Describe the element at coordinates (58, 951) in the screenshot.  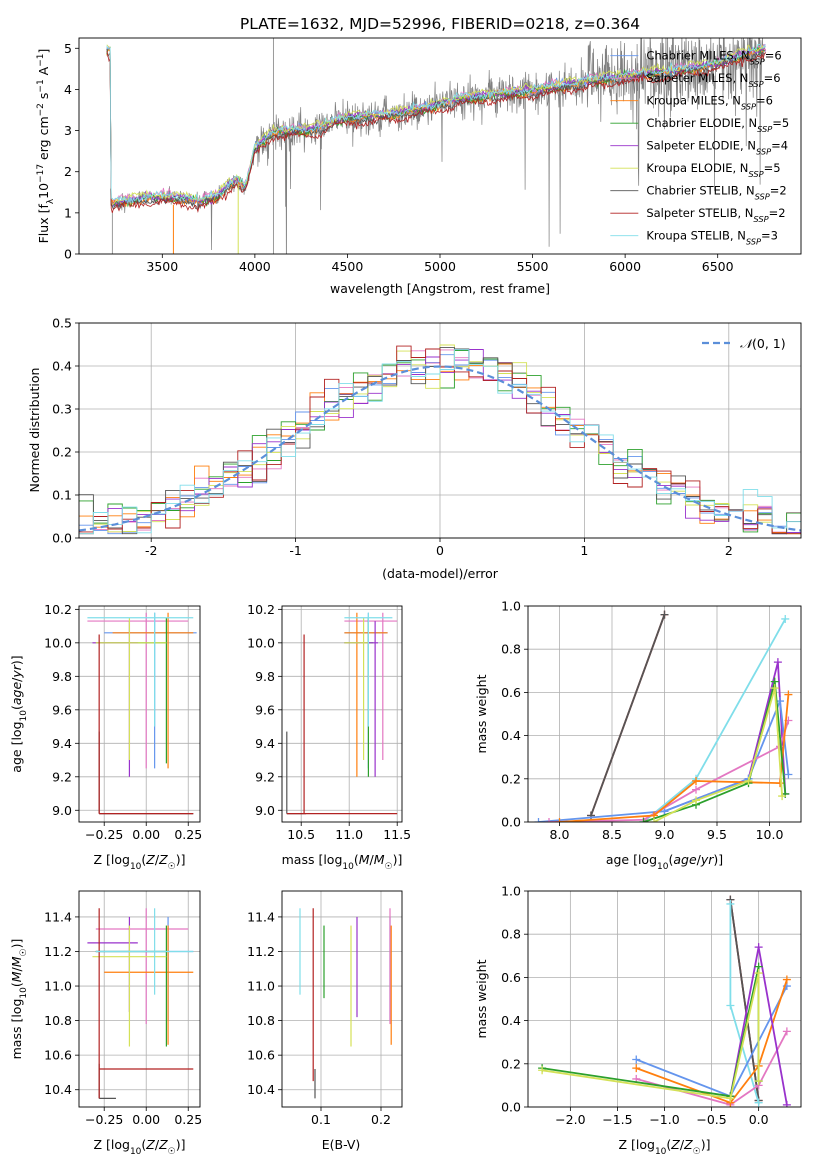
I see `y-tick-label: 11.2` at that location.